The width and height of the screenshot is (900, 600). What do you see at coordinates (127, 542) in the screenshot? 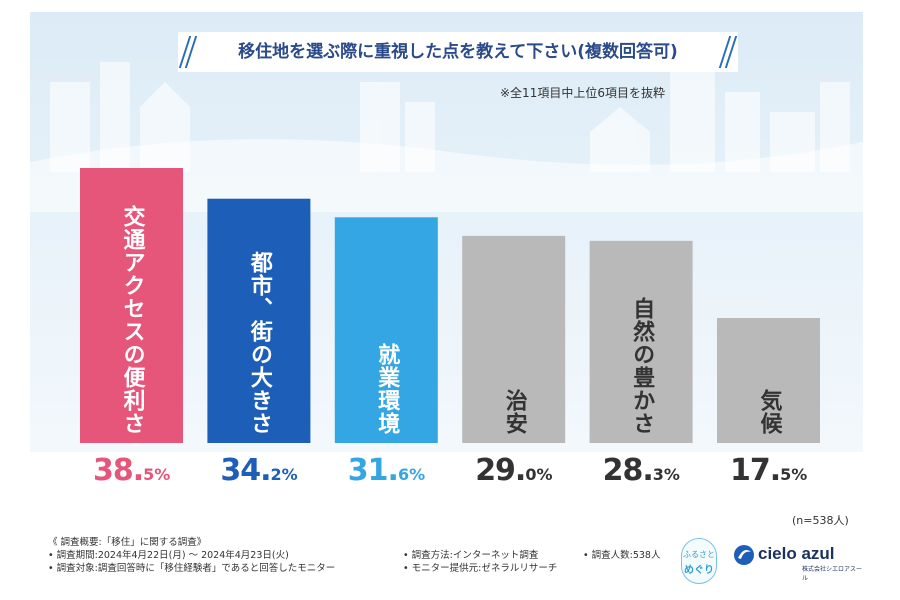
I see `footer-line-1: 《 調査概要:「移住」に関する調査》` at bounding box center [127, 542].